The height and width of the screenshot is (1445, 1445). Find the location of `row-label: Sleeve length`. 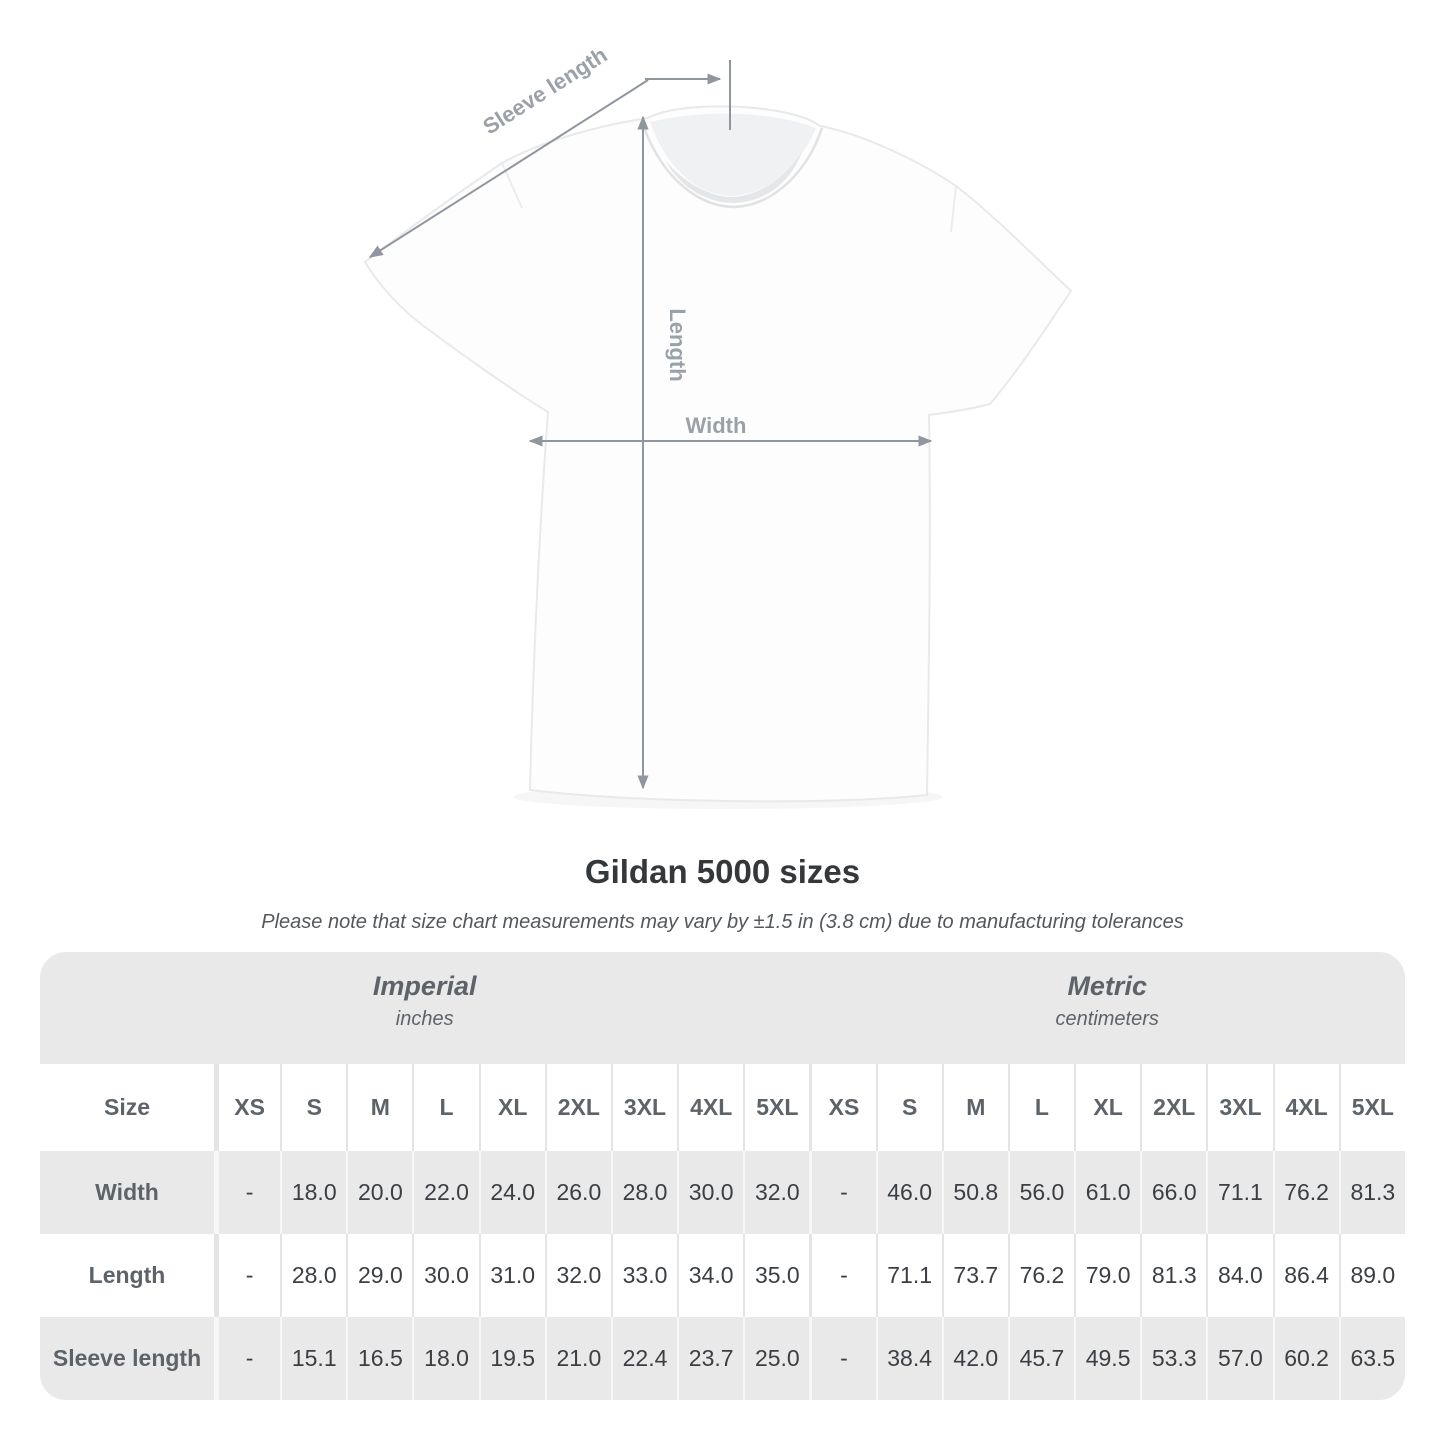

row-label: Sleeve length is located at coordinates (127, 1358).